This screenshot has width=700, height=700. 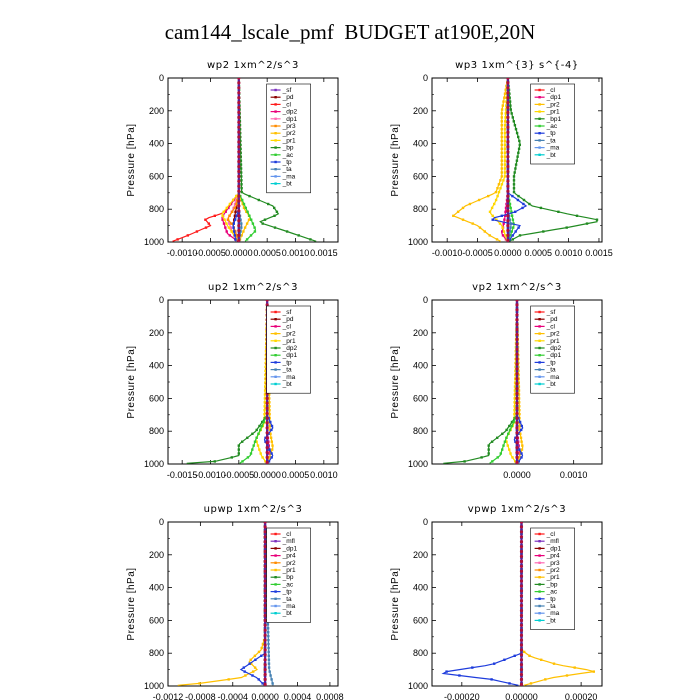 What do you see at coordinates (287, 90) in the screenshot?
I see `legend-label: _sf` at bounding box center [287, 90].